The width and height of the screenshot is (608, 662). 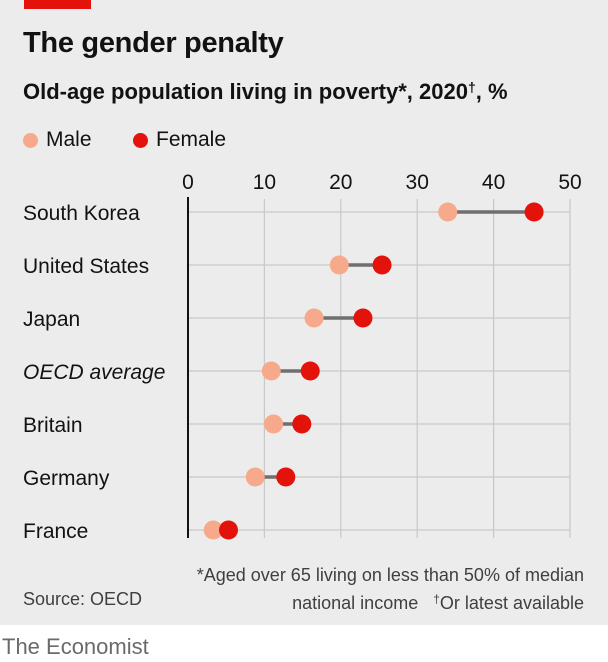 I want to click on category-label: France, so click(x=55, y=531).